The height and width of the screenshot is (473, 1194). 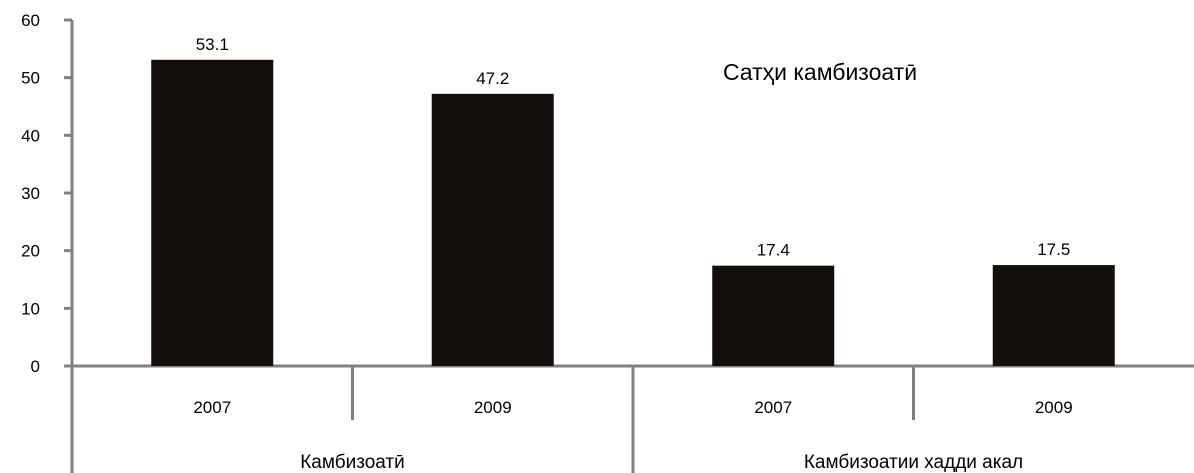 I want to click on data-label: 53.1, so click(x=212, y=44).